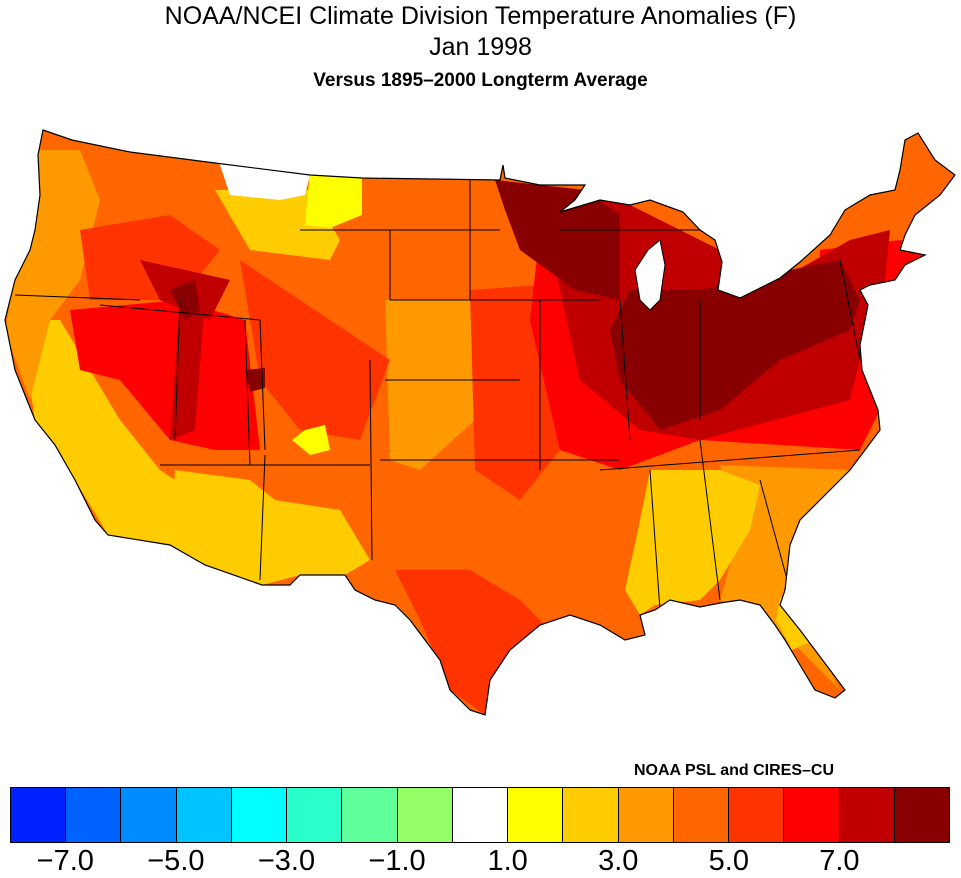 The height and width of the screenshot is (878, 961). Describe the element at coordinates (785, 577) in the screenshot. I see `region-southeast` at that location.